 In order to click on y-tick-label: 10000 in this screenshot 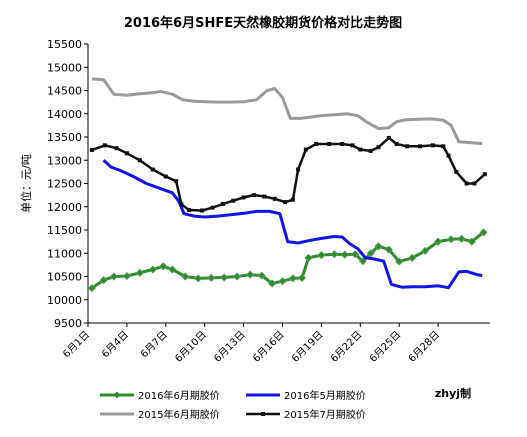, I will do `click(64, 300)`.